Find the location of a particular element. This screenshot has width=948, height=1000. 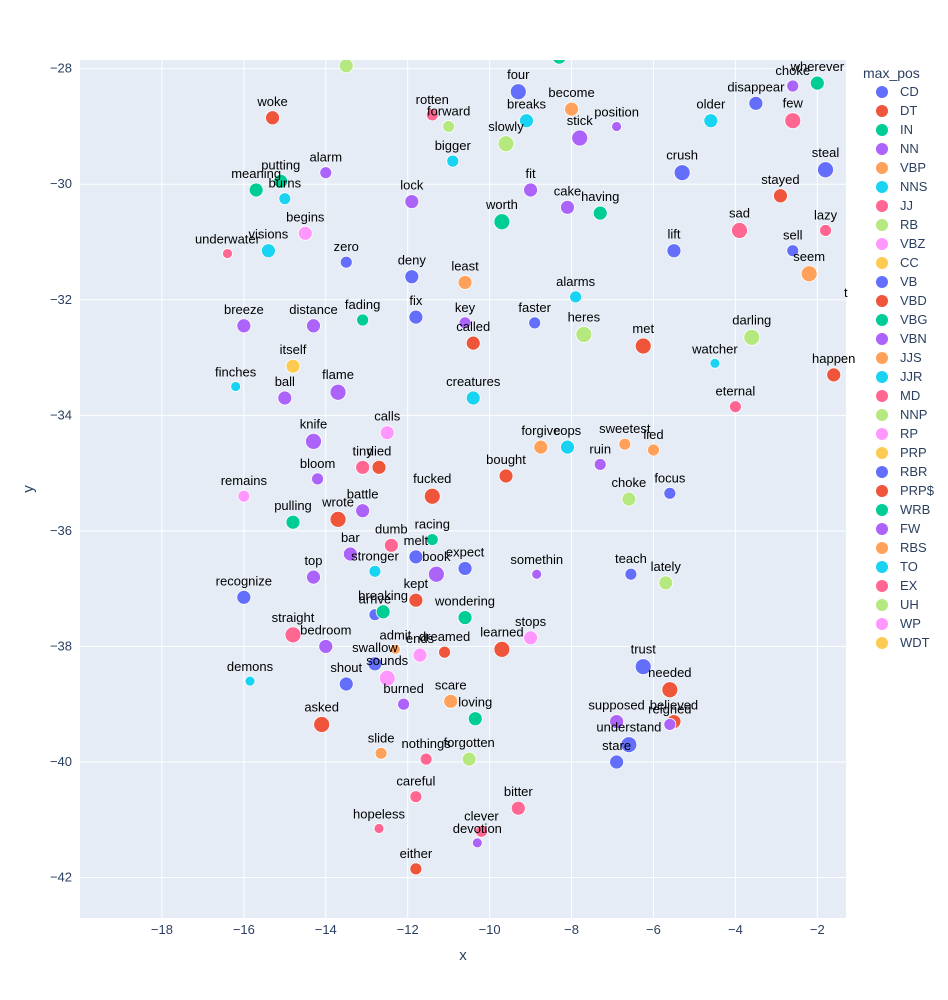

legend-item: NN is located at coordinates (897, 148).